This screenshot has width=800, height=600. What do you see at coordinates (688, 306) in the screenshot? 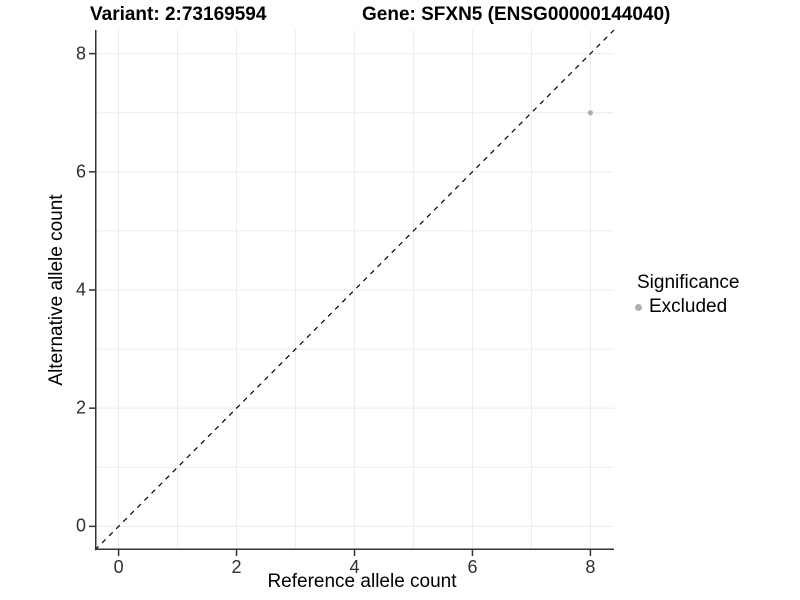
I see `legend-item-label: Excluded` at bounding box center [688, 306].